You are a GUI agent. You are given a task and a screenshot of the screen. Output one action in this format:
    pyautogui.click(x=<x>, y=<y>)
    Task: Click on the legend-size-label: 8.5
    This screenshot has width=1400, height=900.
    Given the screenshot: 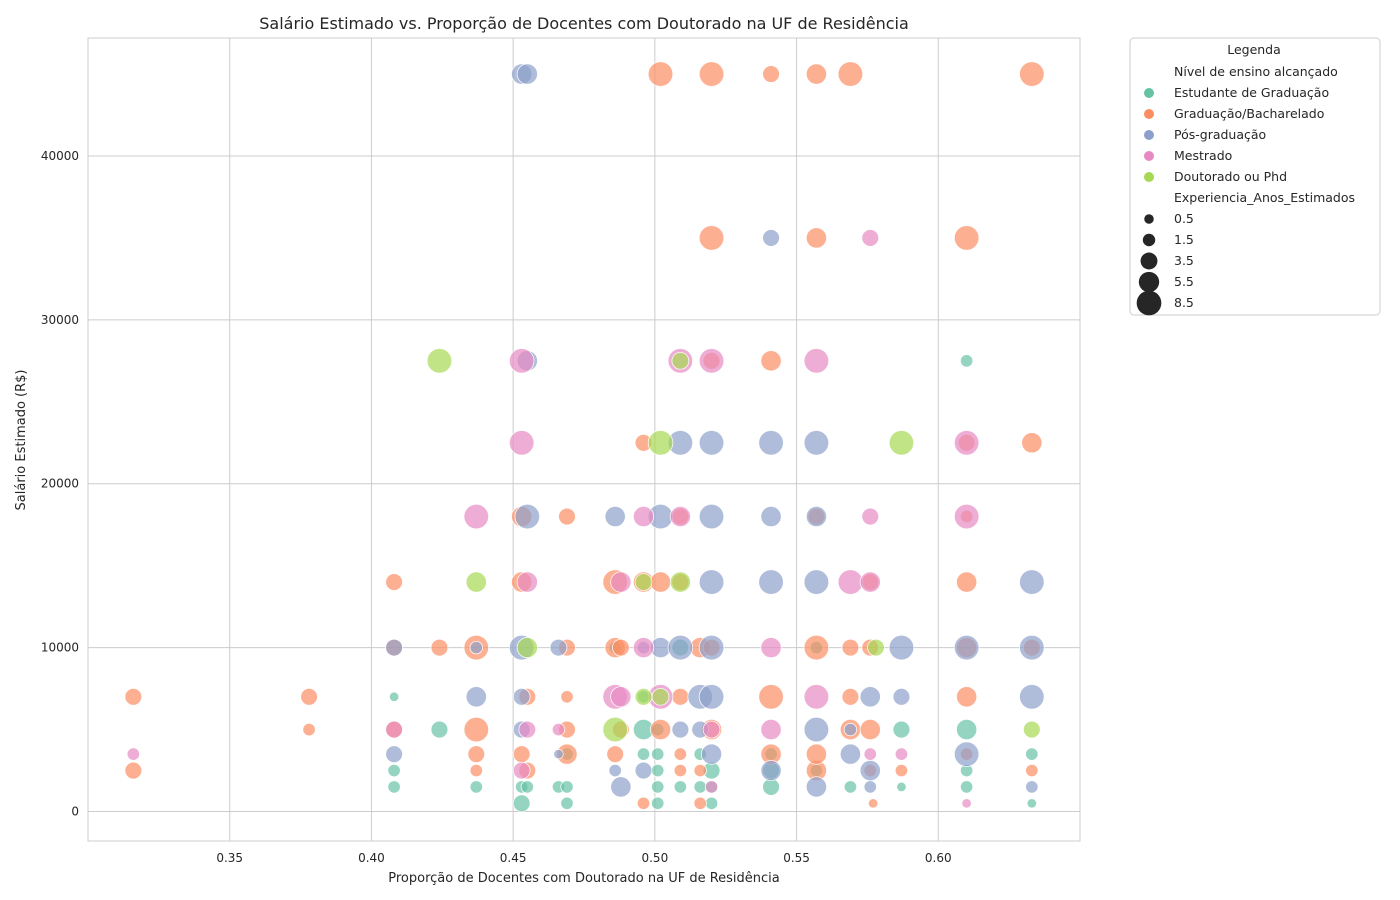 What is the action you would take?
    pyautogui.click(x=1184, y=302)
    